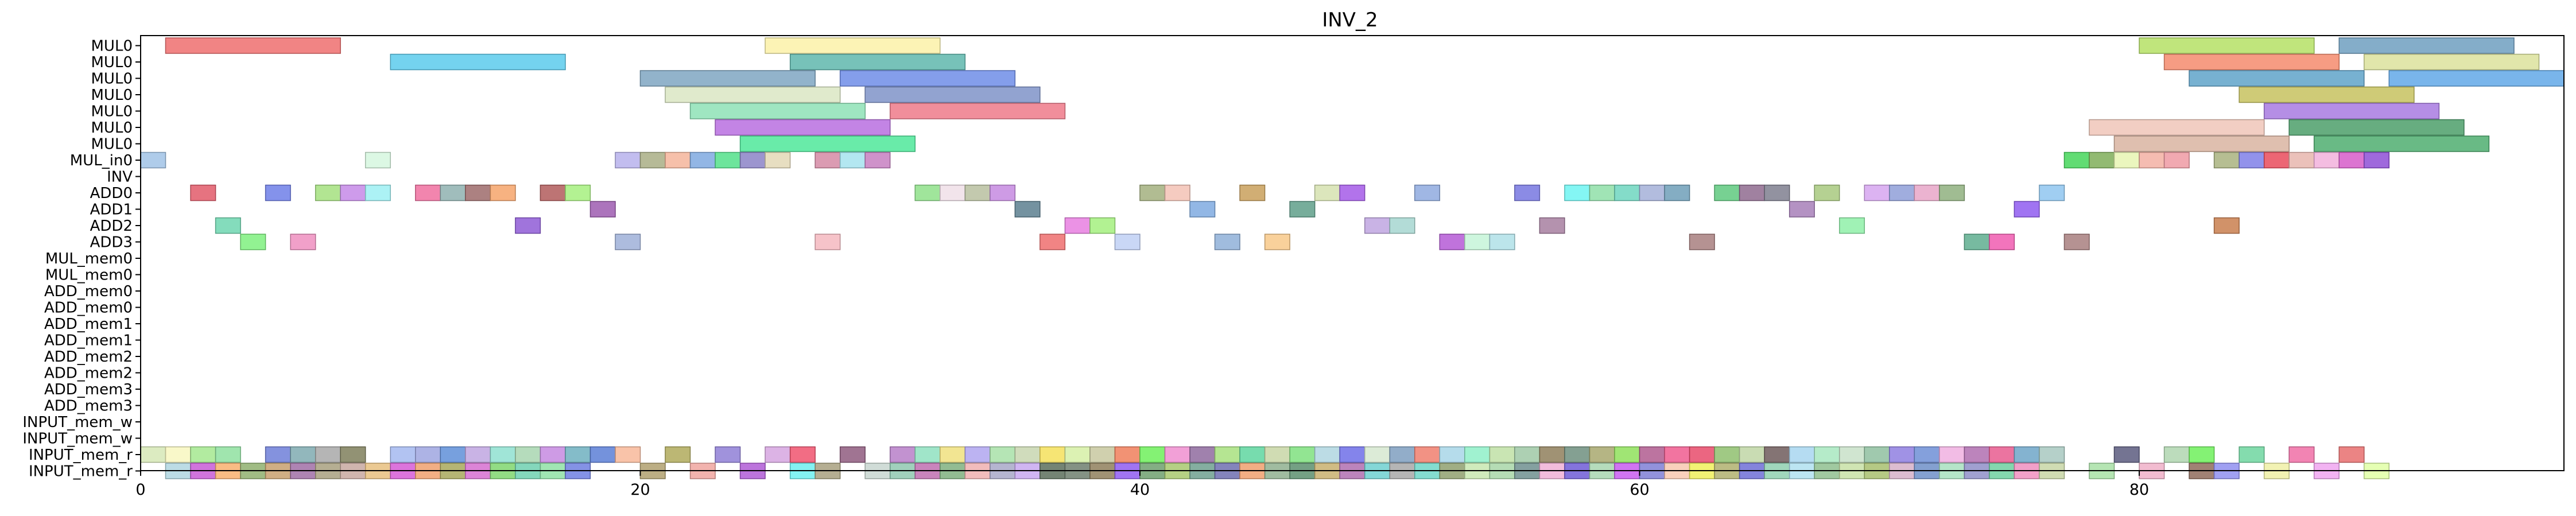 This screenshot has height=516, width=2576. What do you see at coordinates (1350, 20) in the screenshot?
I see `chart-title: INV_2` at bounding box center [1350, 20].